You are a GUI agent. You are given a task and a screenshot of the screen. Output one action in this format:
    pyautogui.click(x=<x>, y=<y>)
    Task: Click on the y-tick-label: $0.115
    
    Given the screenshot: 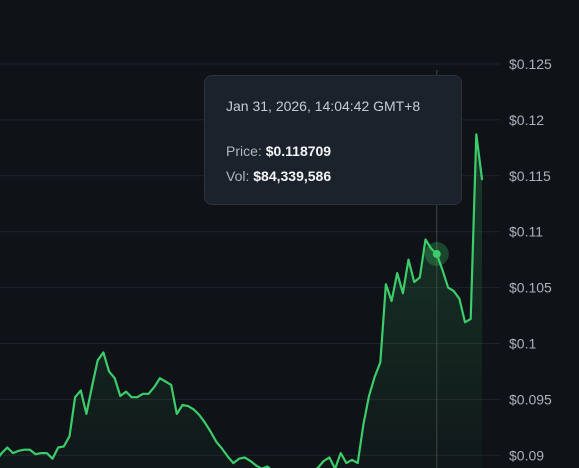 What is the action you would take?
    pyautogui.click(x=530, y=176)
    